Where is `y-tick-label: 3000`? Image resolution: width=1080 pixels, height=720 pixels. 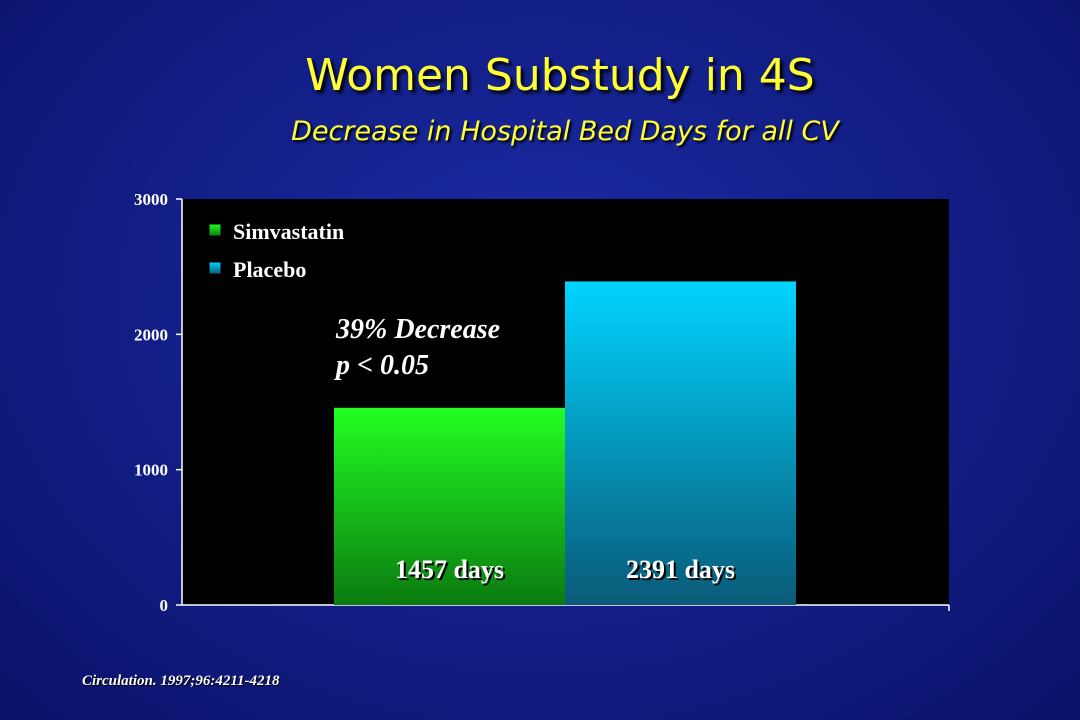 y-tick-label: 3000 is located at coordinates (151, 199).